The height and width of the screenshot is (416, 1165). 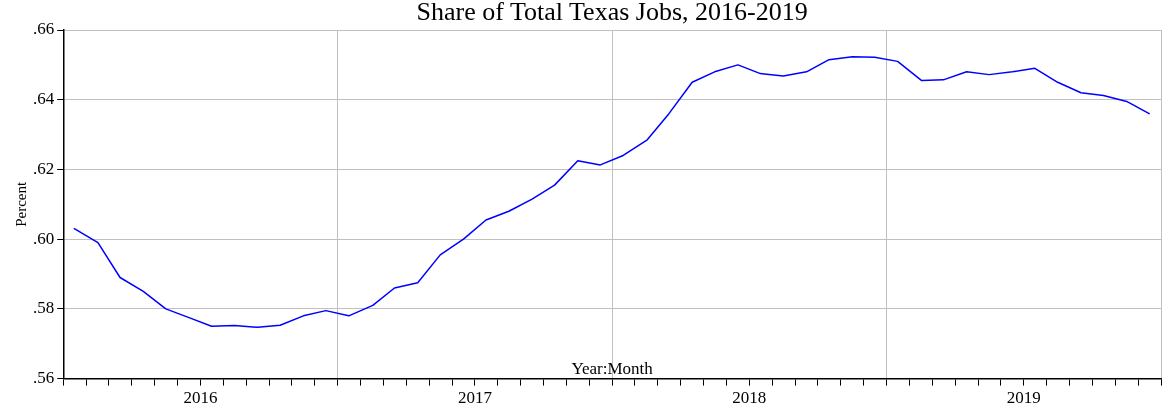 I want to click on y-tick-label: .66, so click(x=44, y=29).